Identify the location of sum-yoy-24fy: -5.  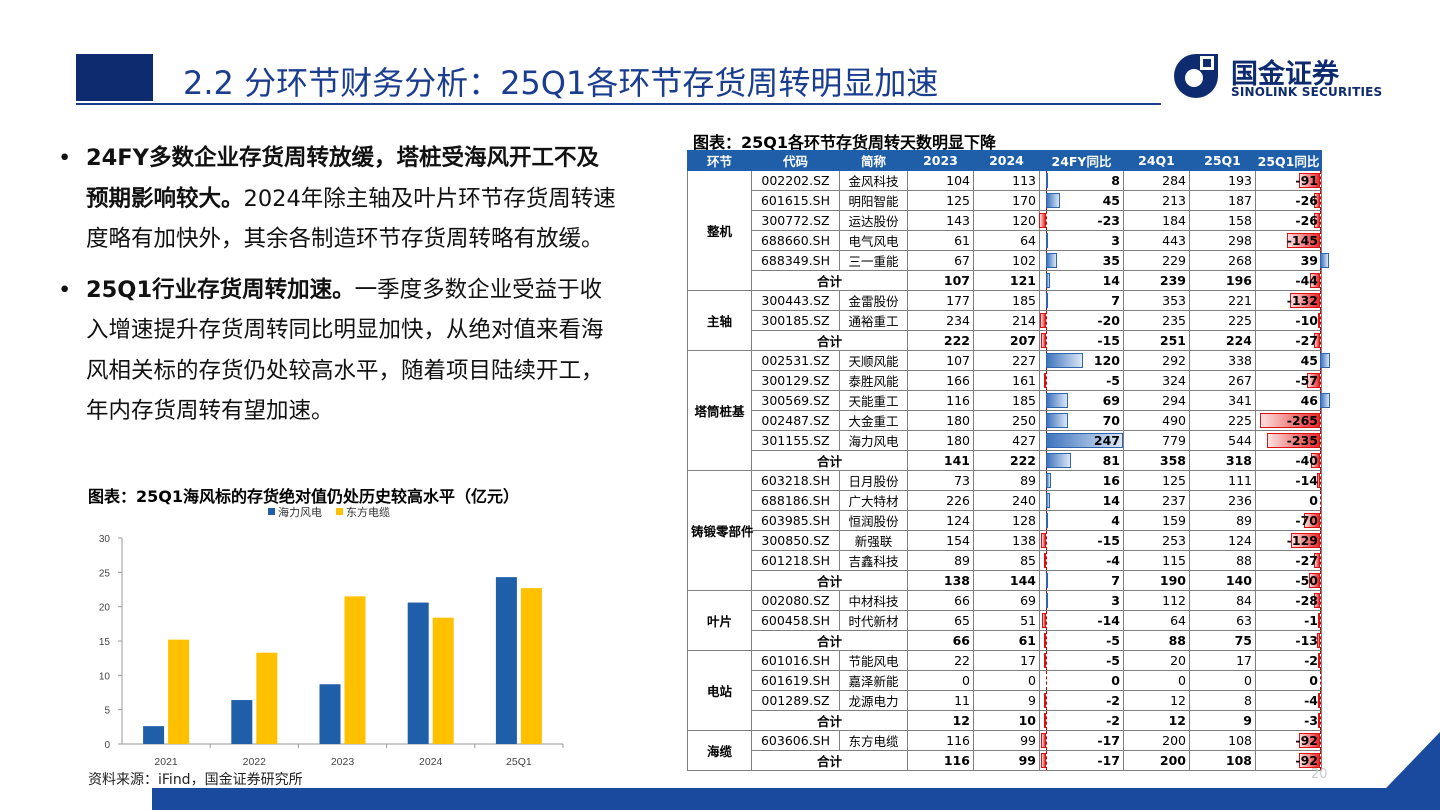
(1081, 640).